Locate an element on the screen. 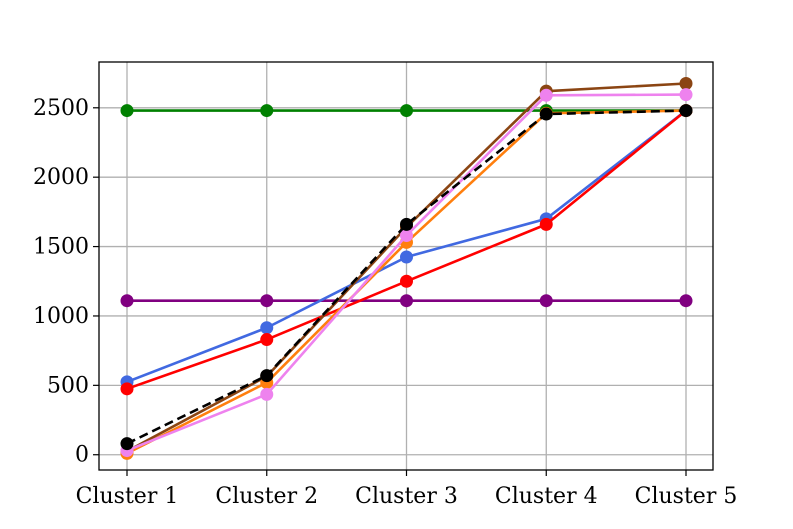 The image size is (793, 529). x-tick-label: Cluster 5 is located at coordinates (686, 496).